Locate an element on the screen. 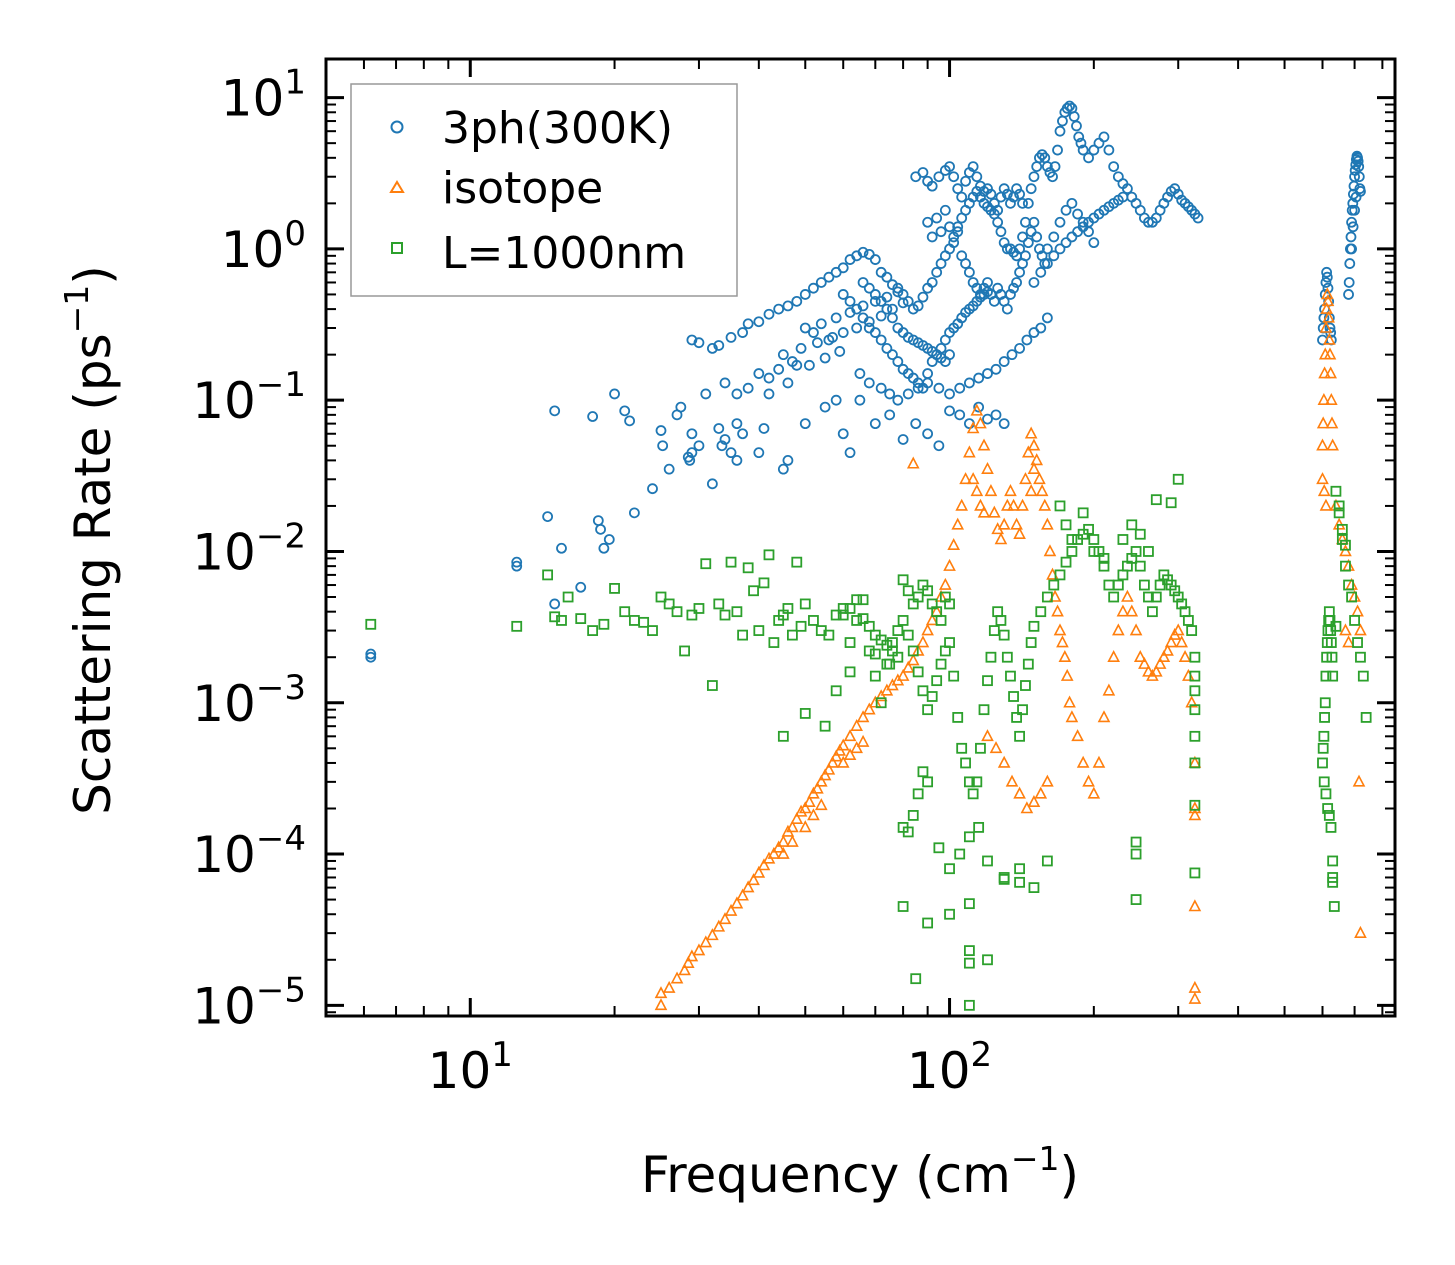 This screenshot has width=1455, height=1265. y-tick-label: 101 is located at coordinates (263, 95).